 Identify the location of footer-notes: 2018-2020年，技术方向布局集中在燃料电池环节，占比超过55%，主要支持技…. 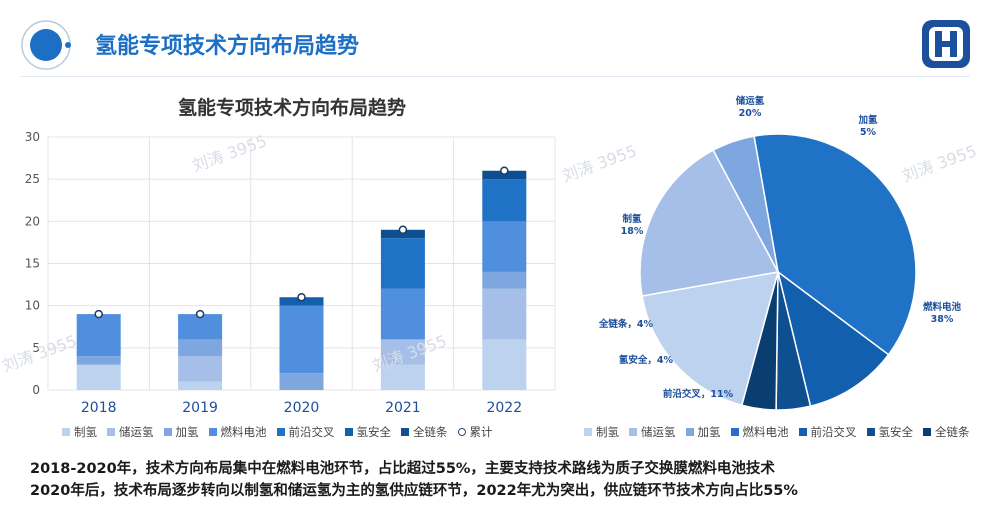
(500, 480).